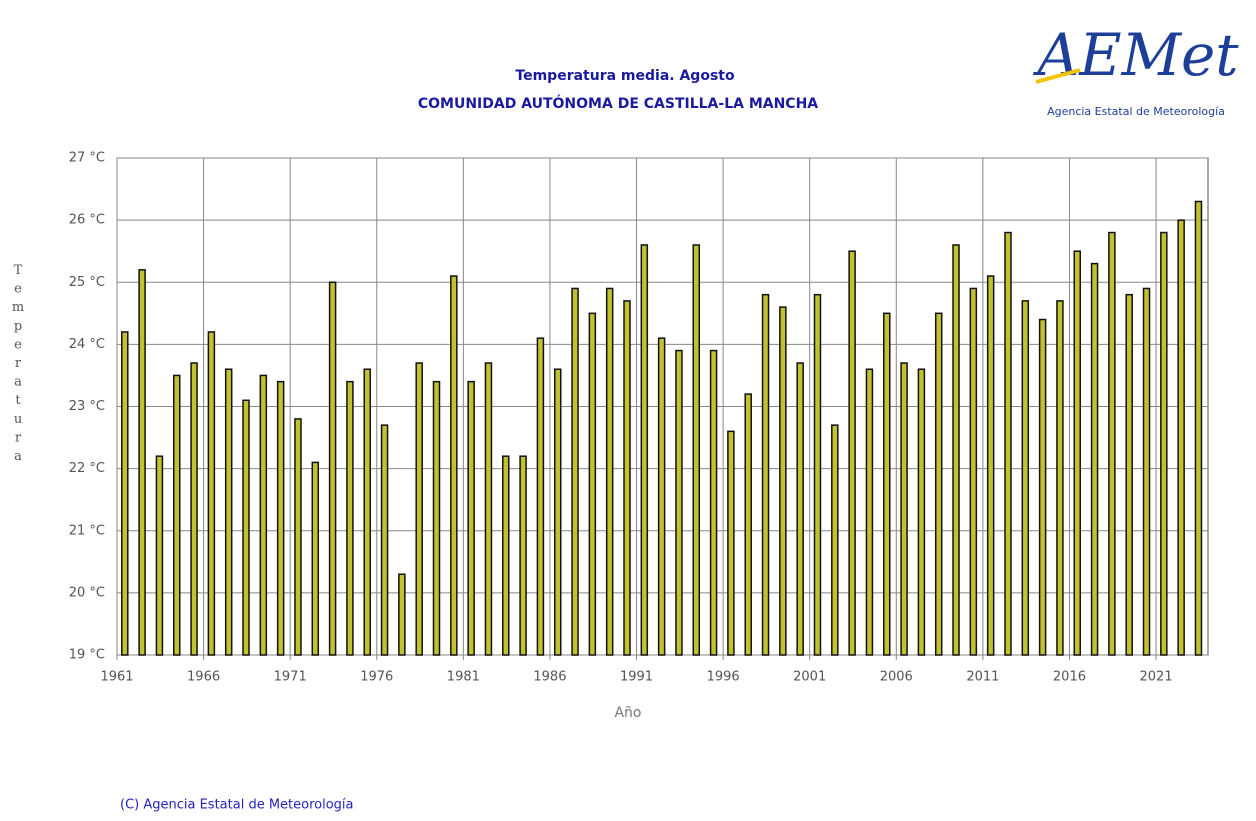 This screenshot has width=1256, height=821. I want to click on x-tick-label: 1991, so click(636, 677).